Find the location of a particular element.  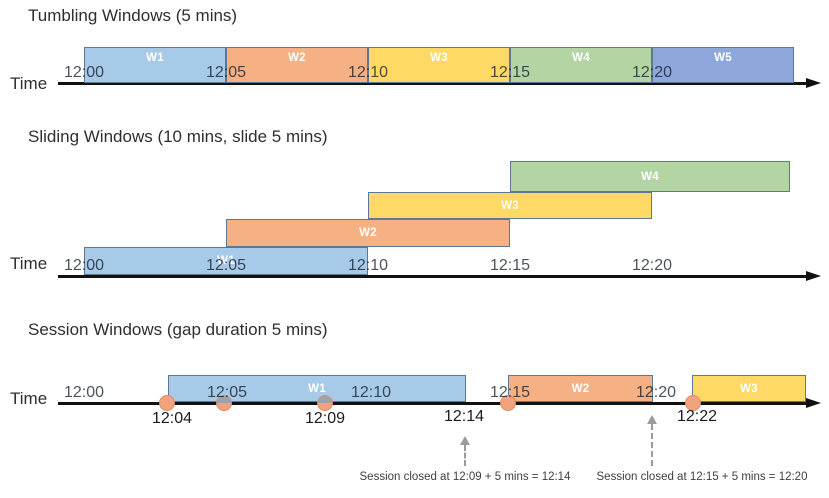

session-tick-12-05: 12:05 is located at coordinates (227, 392).